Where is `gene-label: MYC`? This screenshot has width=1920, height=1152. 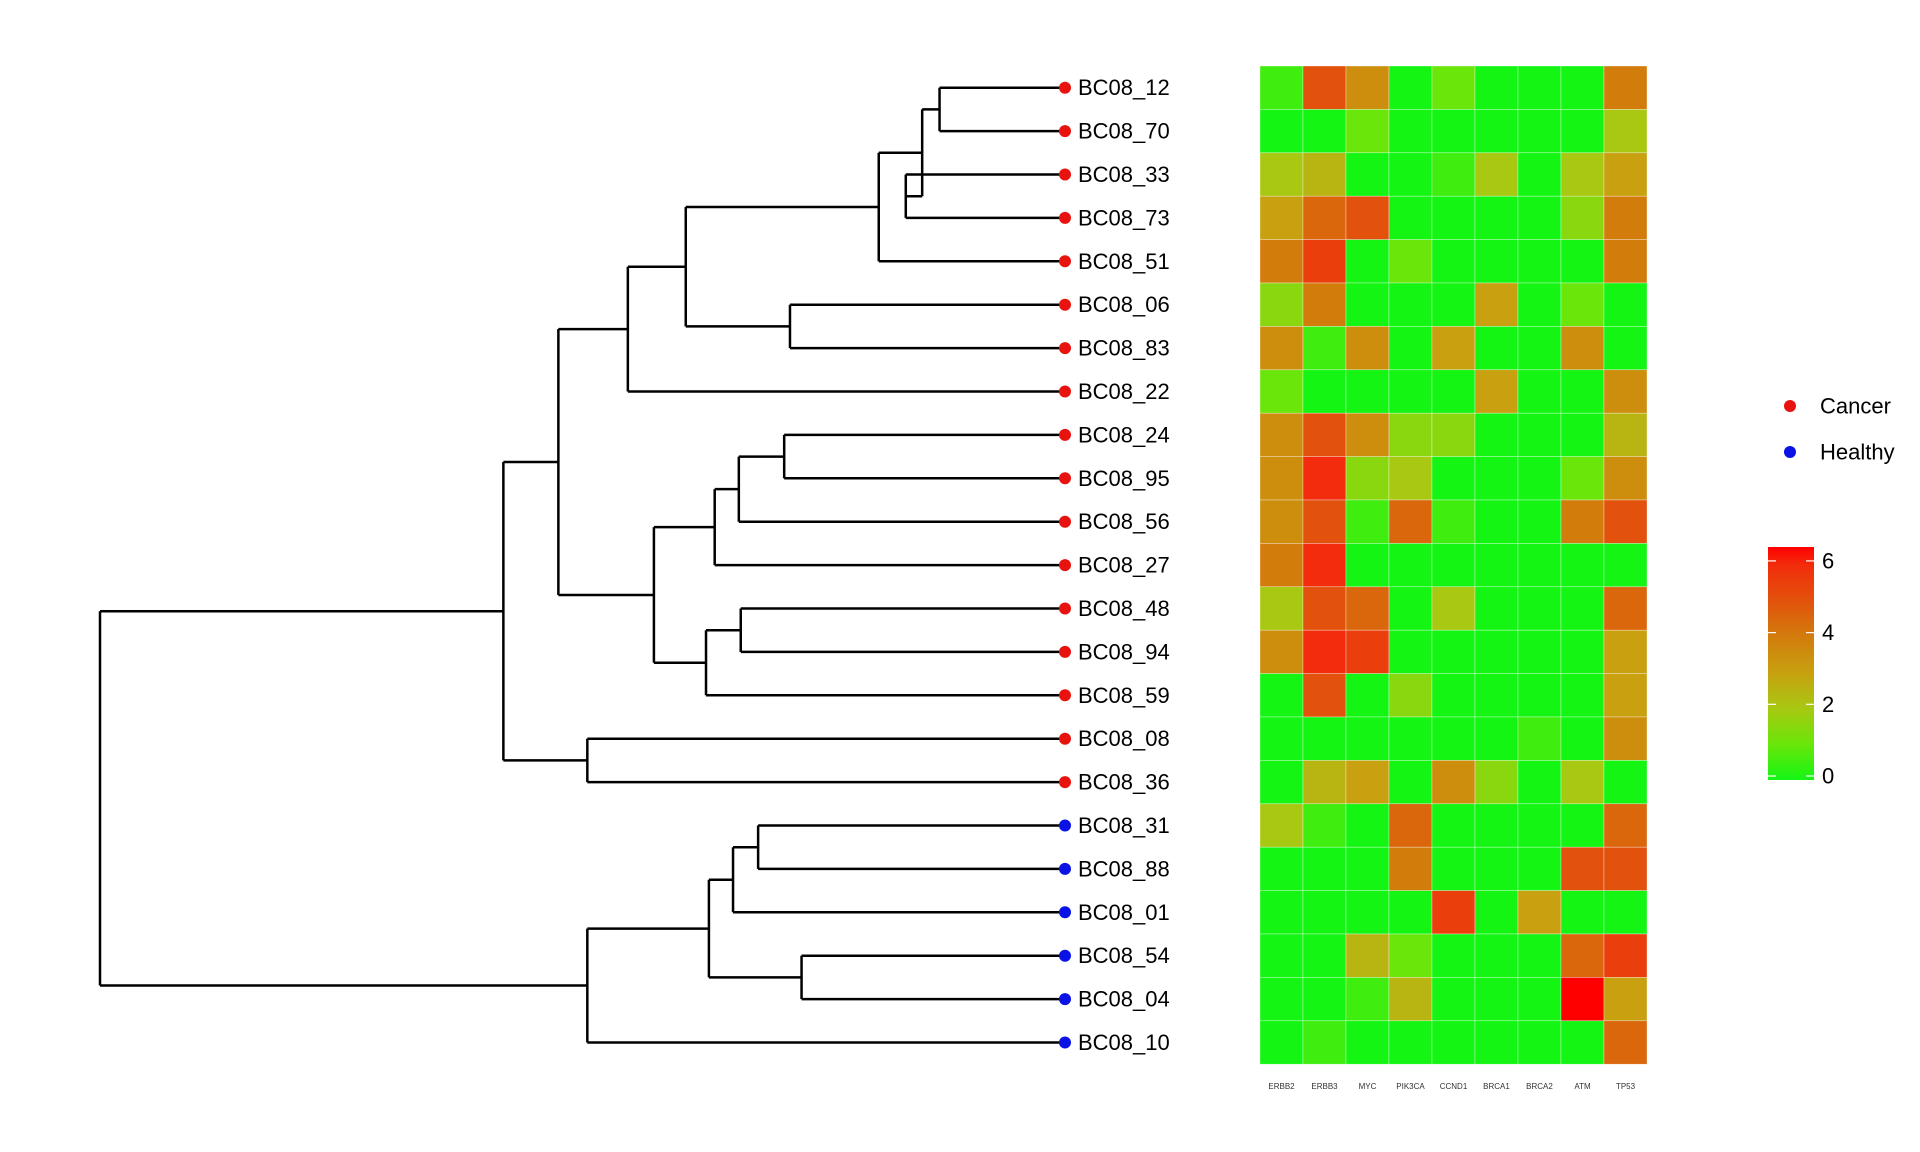
gene-label: MYC is located at coordinates (1368, 1086).